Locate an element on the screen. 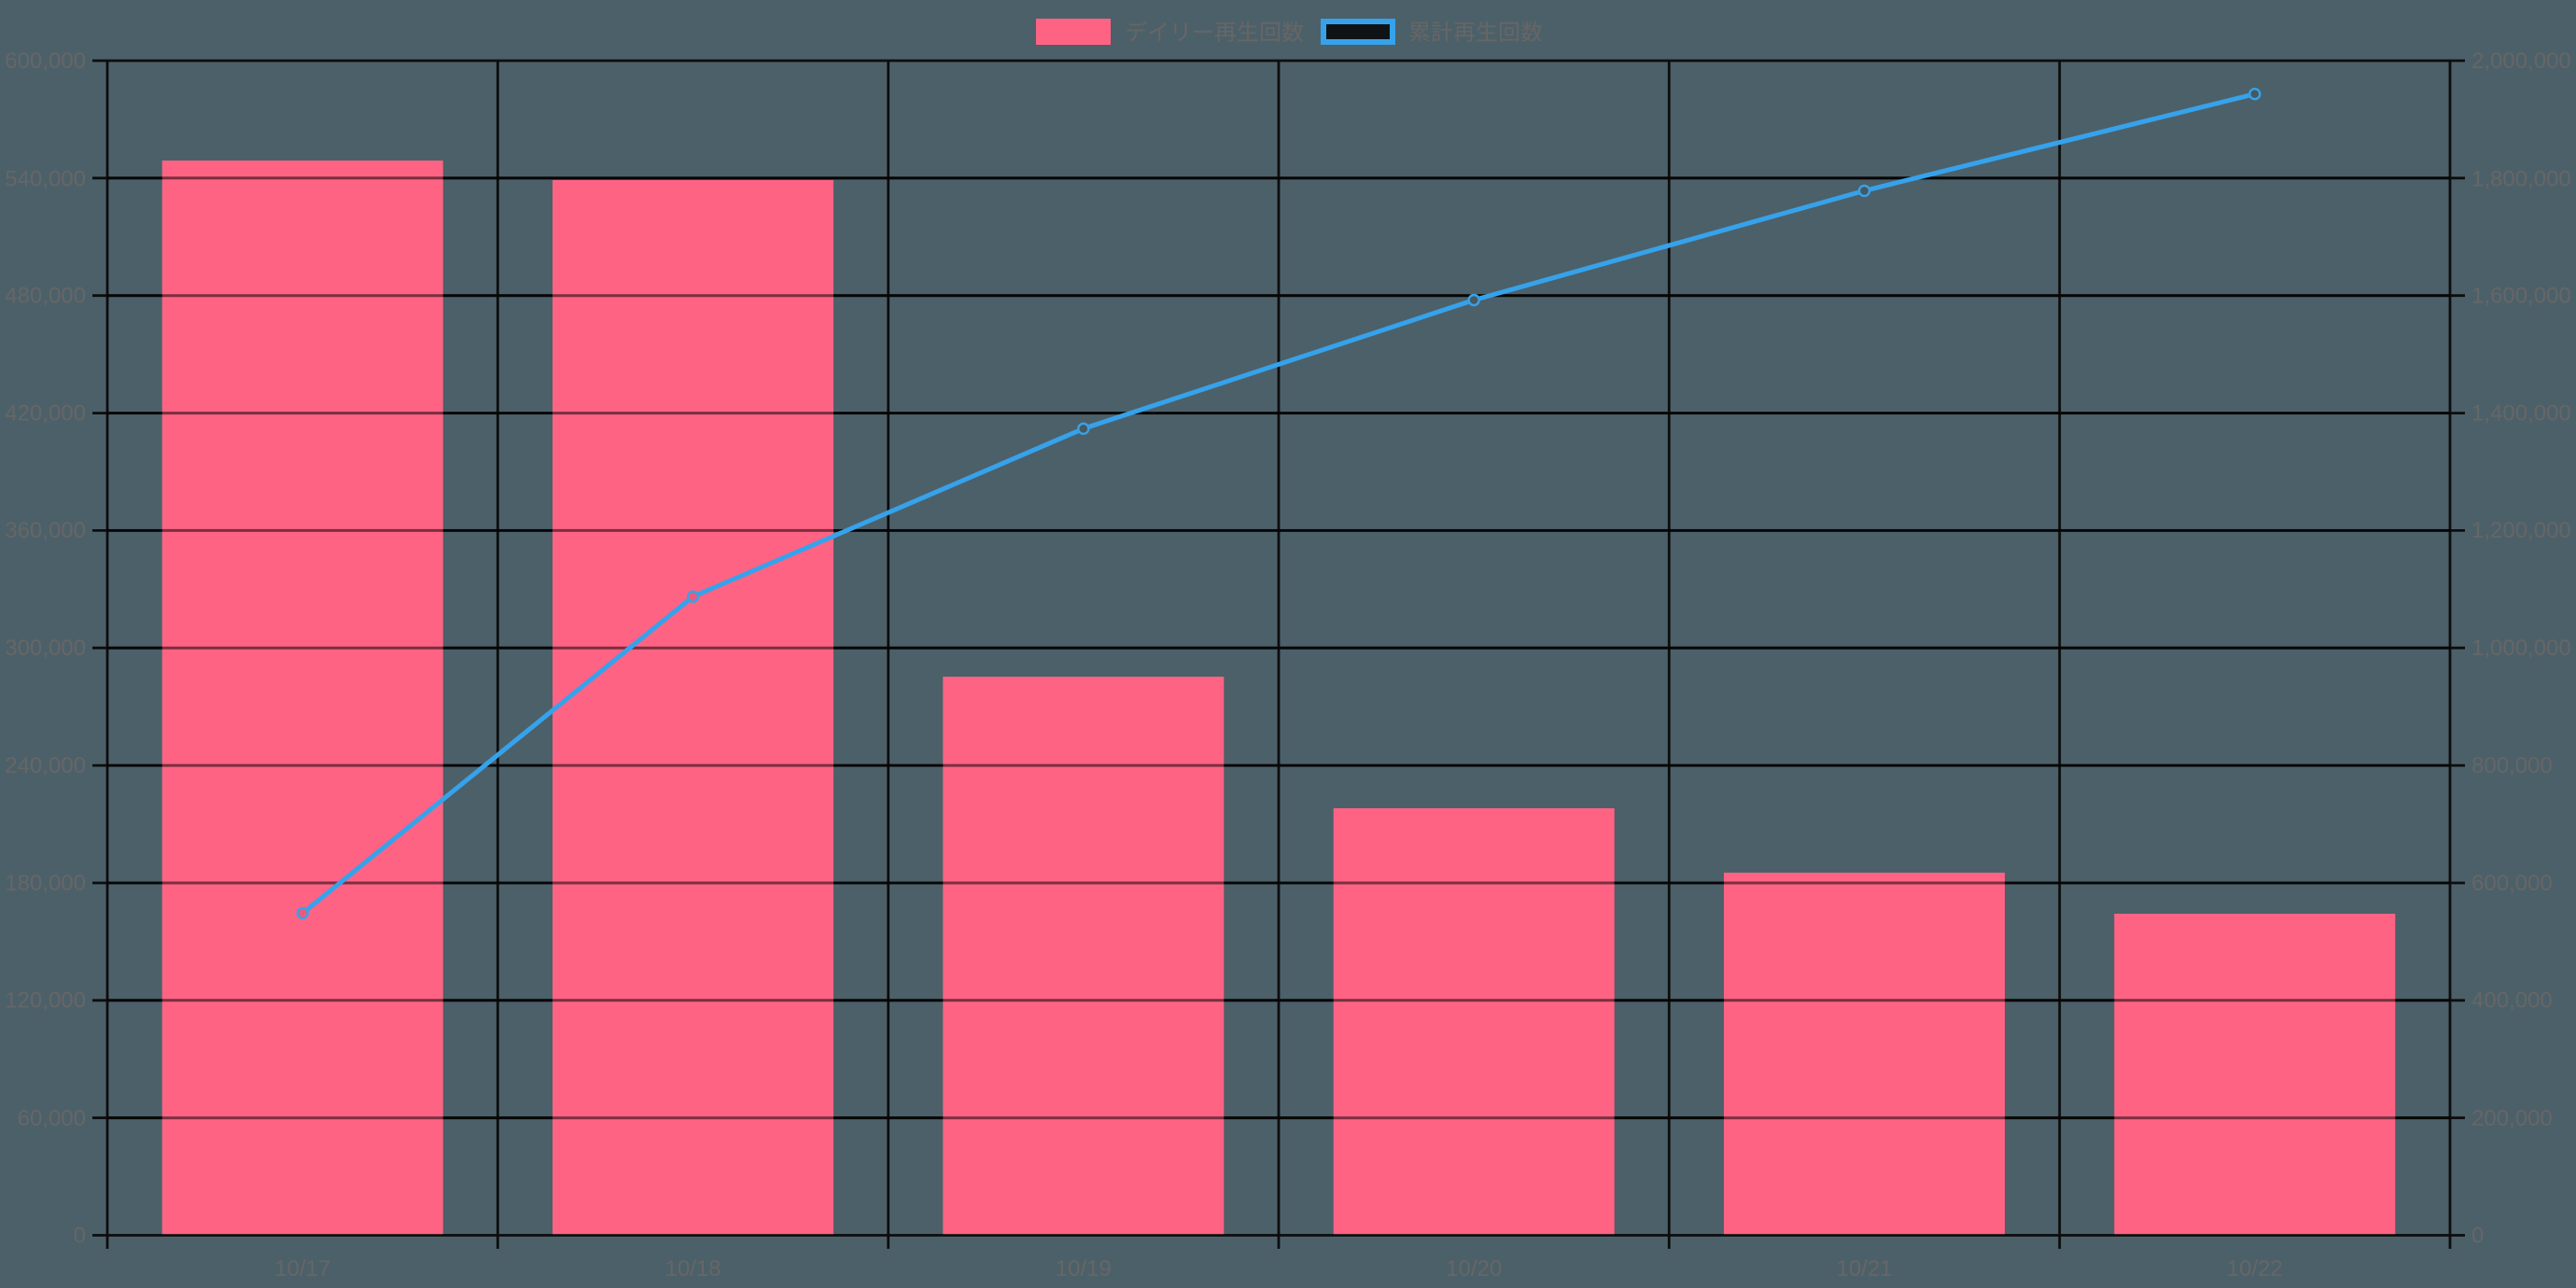  svg-text: 540,000 is located at coordinates (45, 178).